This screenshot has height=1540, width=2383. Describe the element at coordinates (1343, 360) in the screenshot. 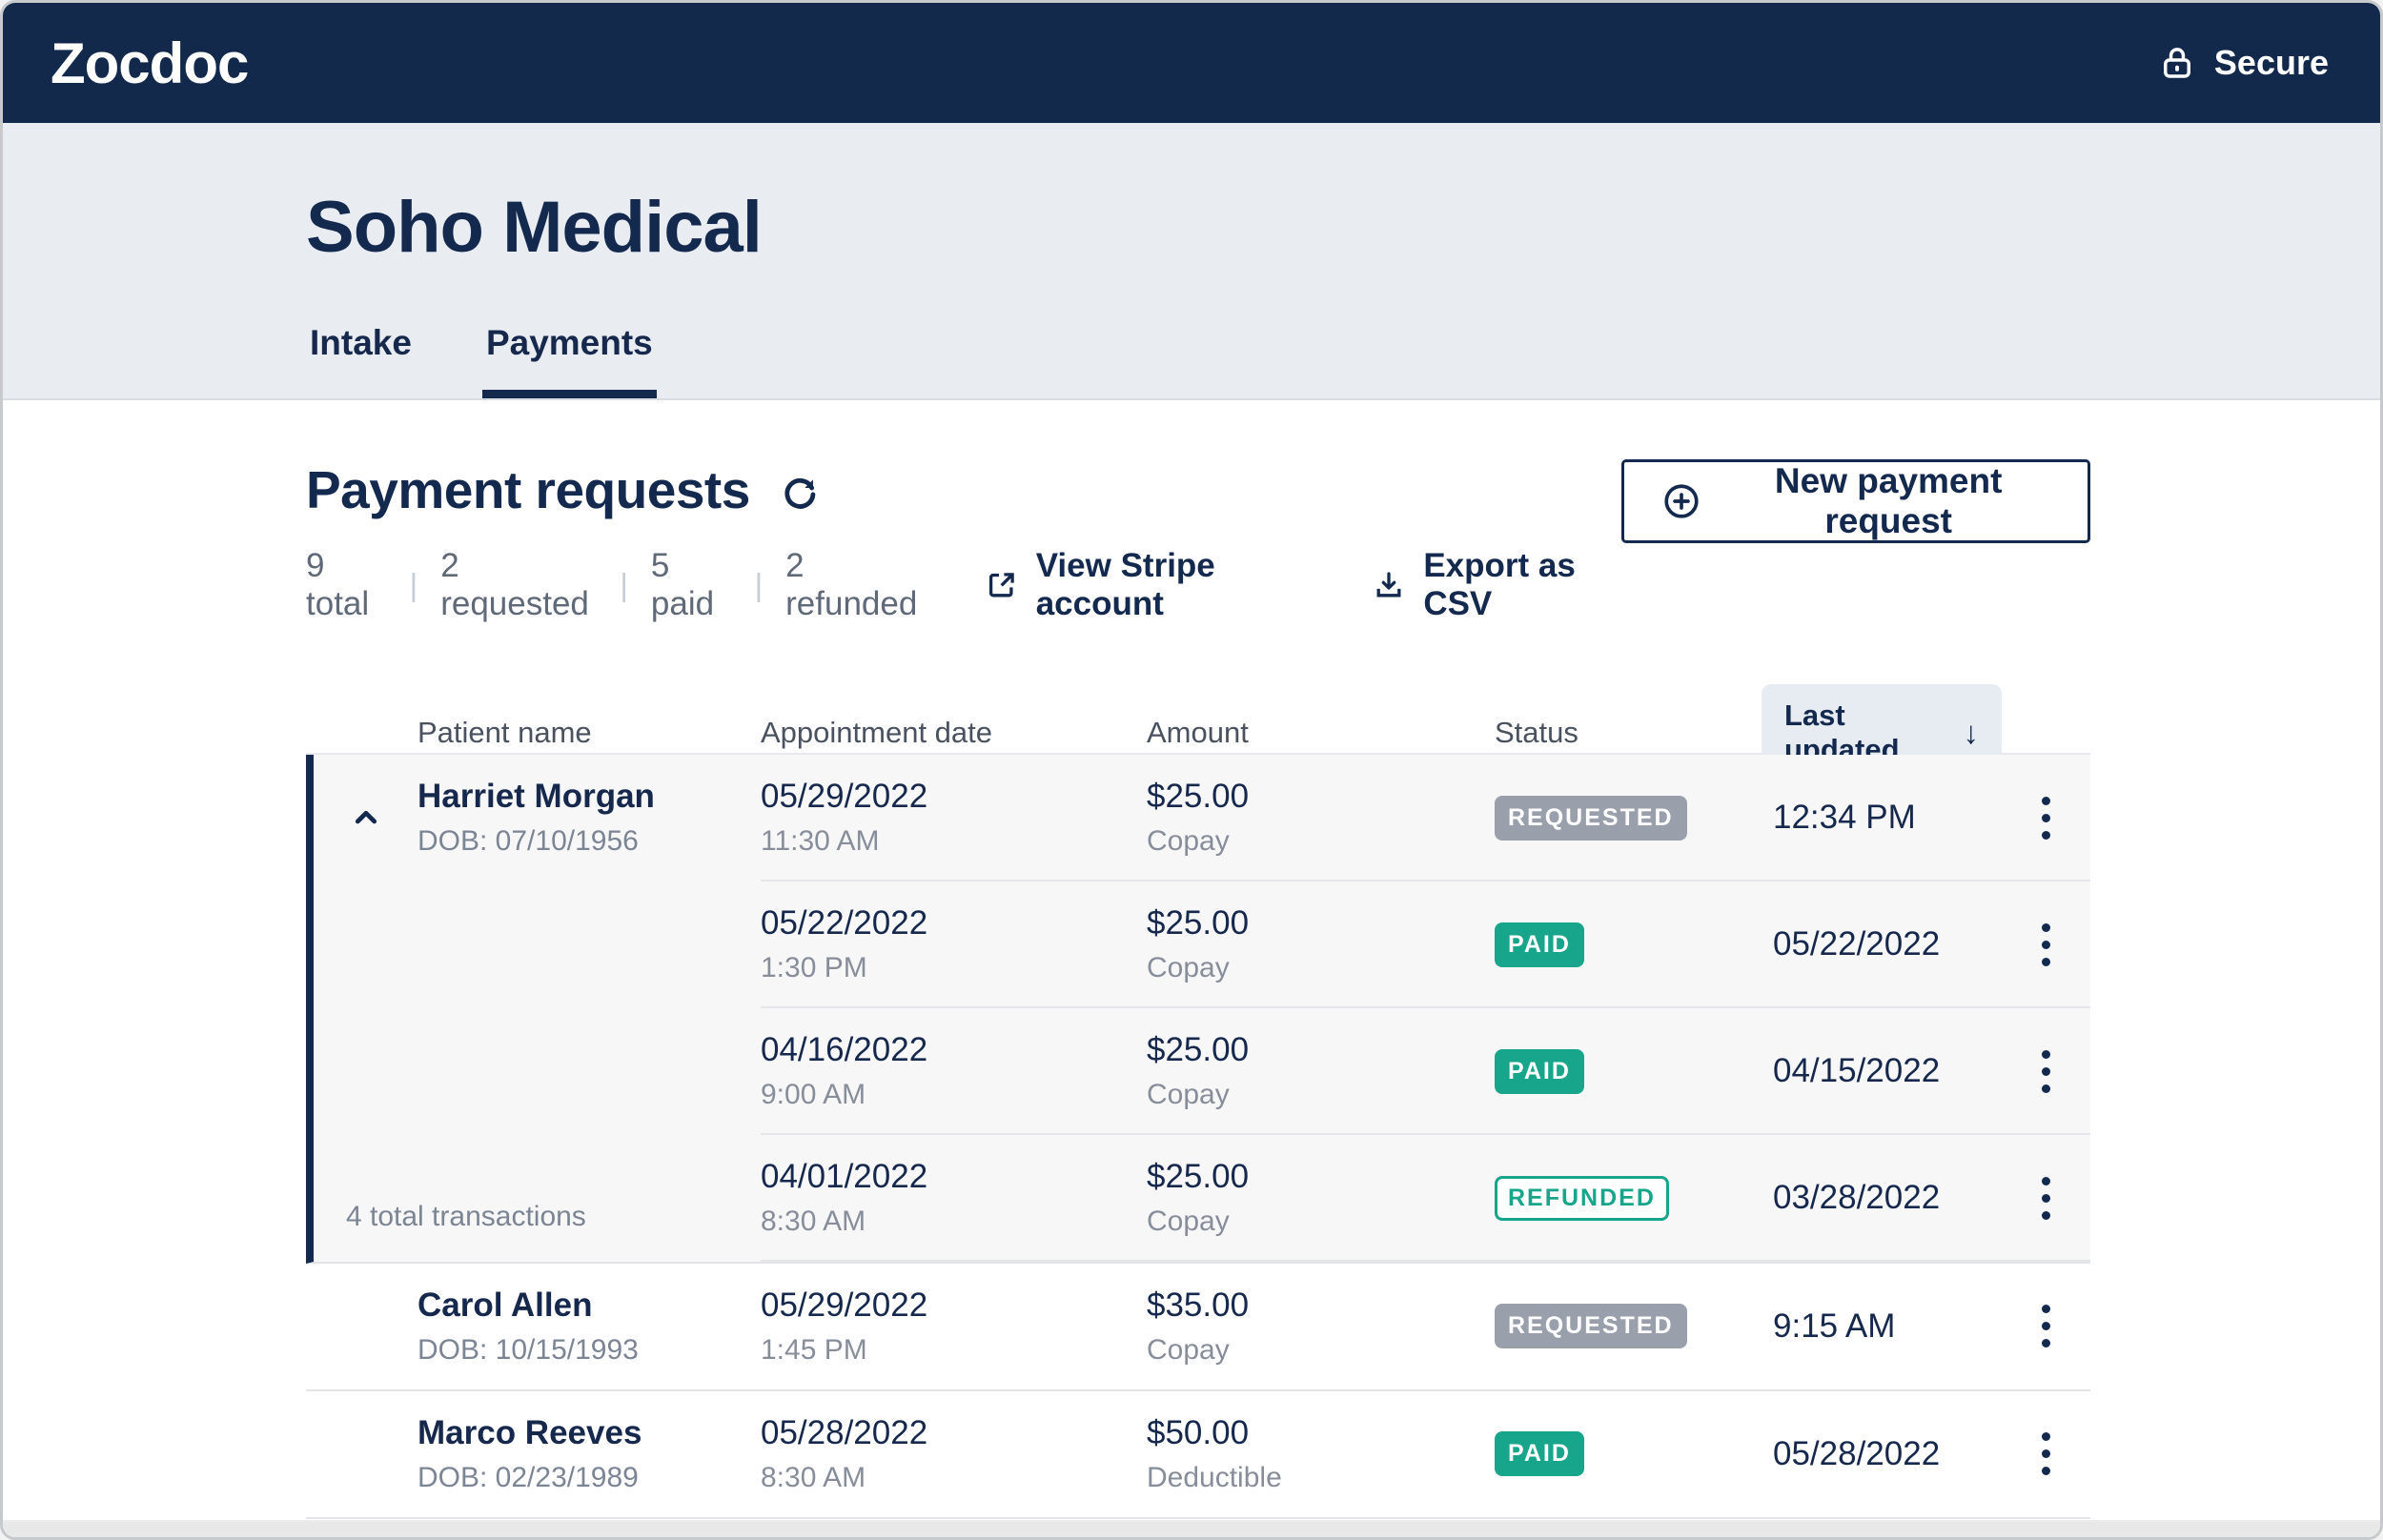

I see `tab-bar: Intake Payments` at that location.